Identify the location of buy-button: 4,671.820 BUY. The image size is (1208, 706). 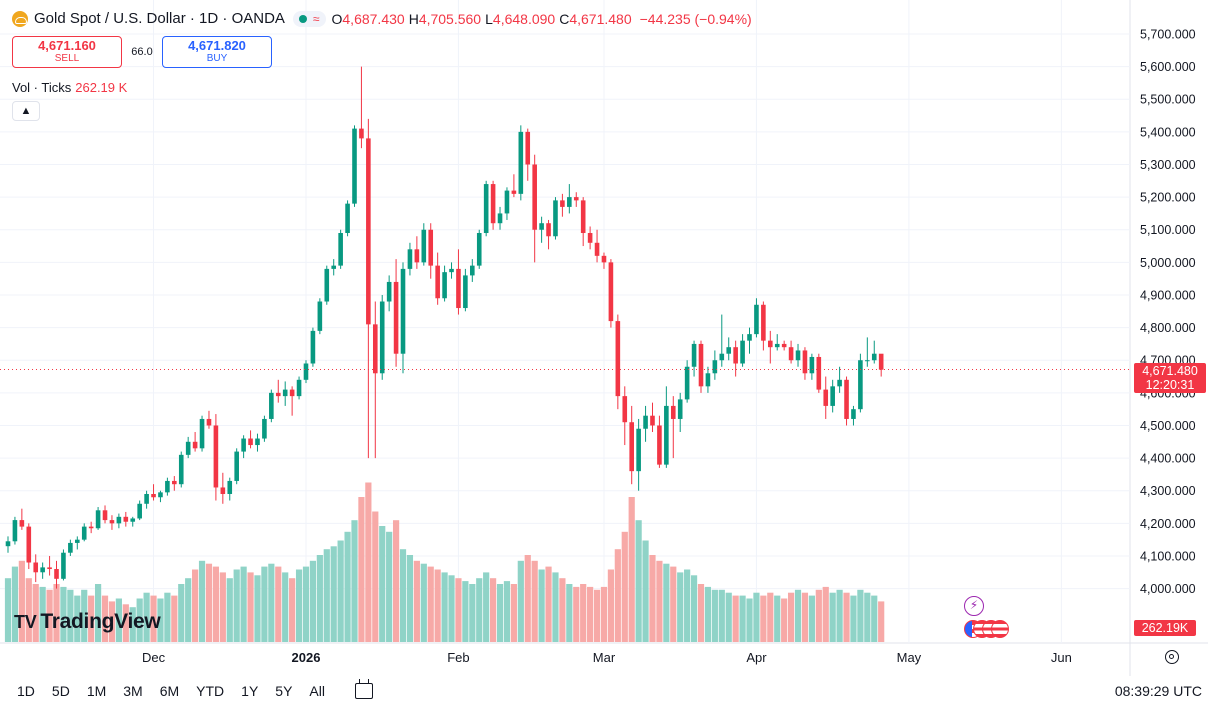
(217, 52).